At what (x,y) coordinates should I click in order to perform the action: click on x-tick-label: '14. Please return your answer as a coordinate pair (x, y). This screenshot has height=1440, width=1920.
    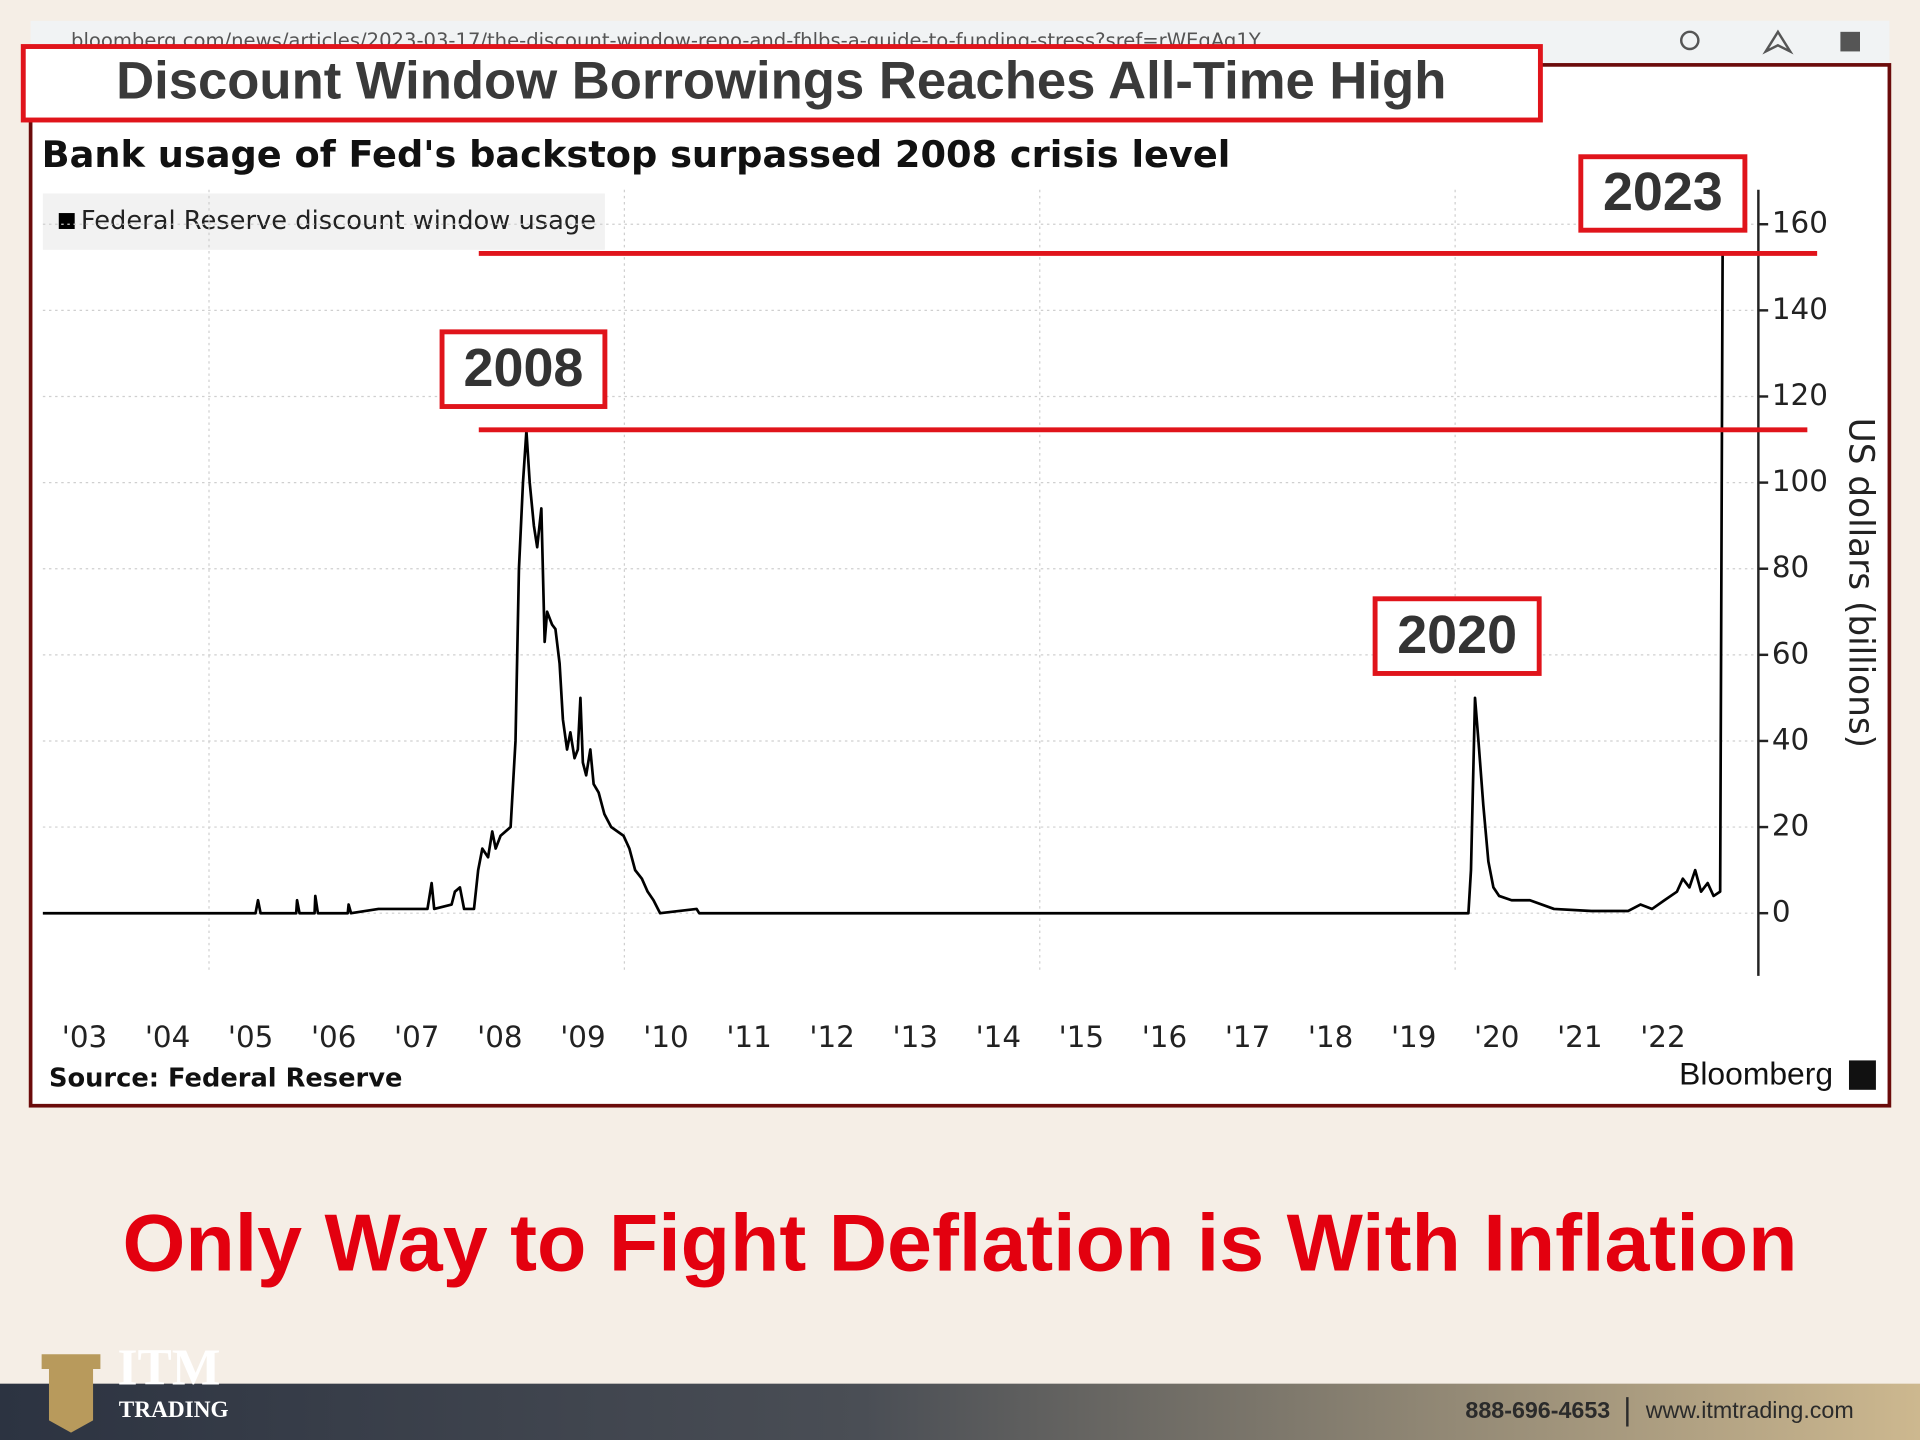
    Looking at the image, I should click on (998, 1037).